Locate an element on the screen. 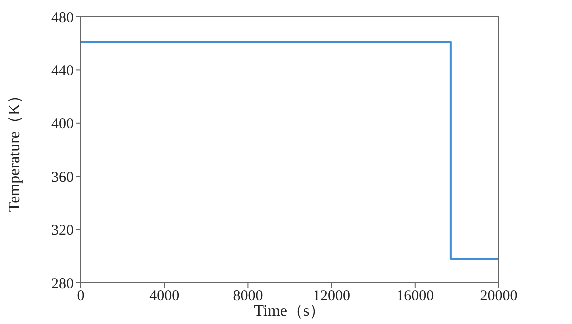 The width and height of the screenshot is (572, 324). x-tick-label: 16000 is located at coordinates (415, 296).